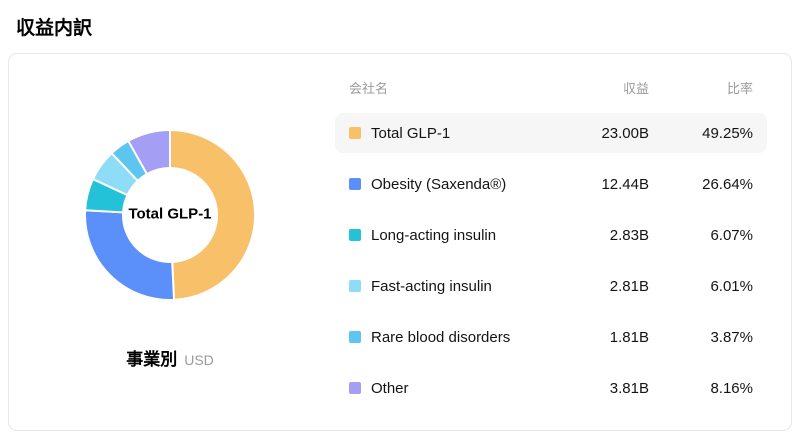 The height and width of the screenshot is (444, 800). I want to click on page-title: 収益内訳, so click(54, 28).